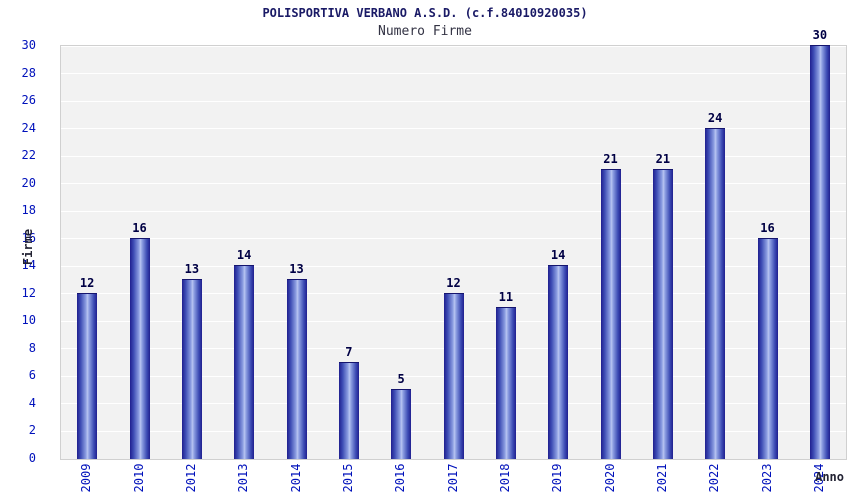 The height and width of the screenshot is (500, 850). What do you see at coordinates (28, 72) in the screenshot?
I see `y-tick-label: 28` at bounding box center [28, 72].